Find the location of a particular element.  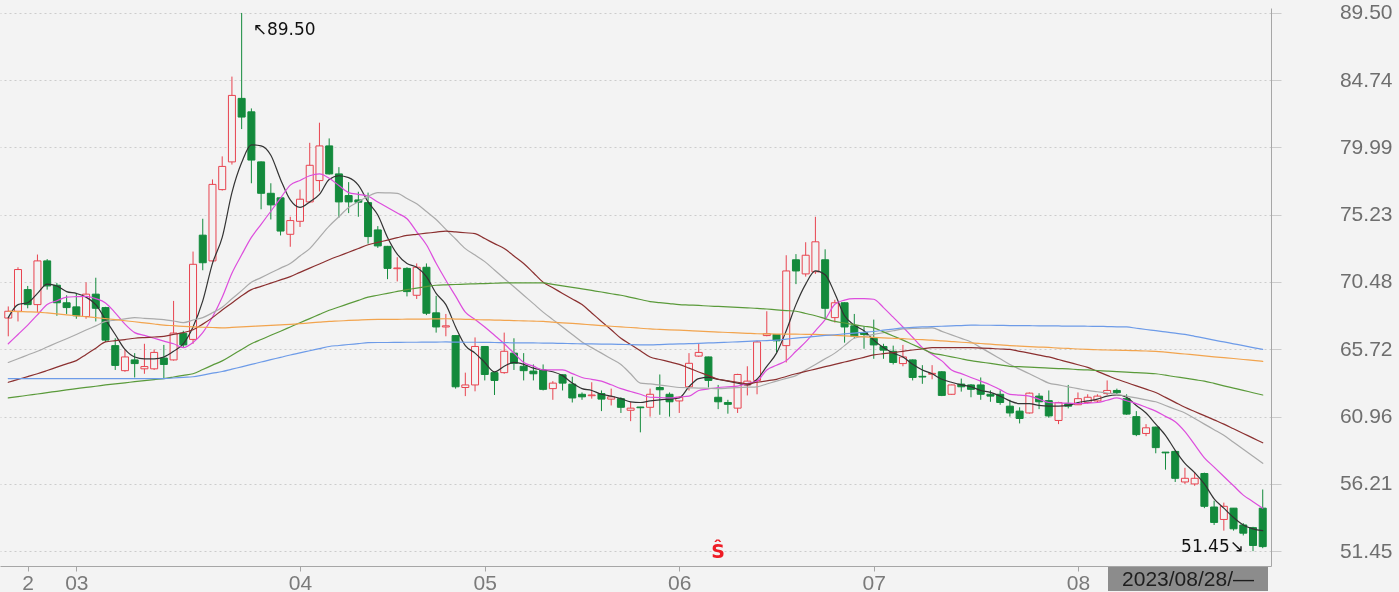

x-tick-label: 05 is located at coordinates (485, 581).